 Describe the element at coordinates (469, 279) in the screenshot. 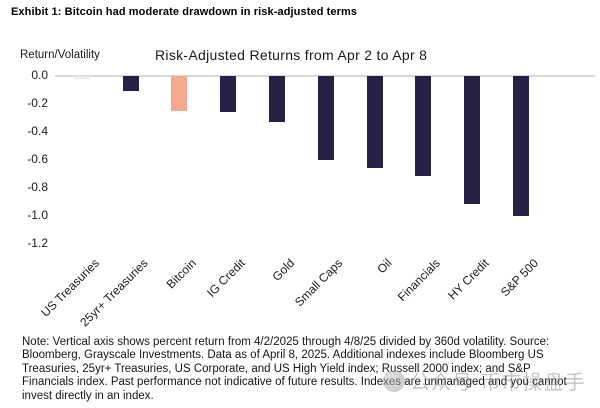

I see `x-label-hy-credit: HY Credit` at that location.